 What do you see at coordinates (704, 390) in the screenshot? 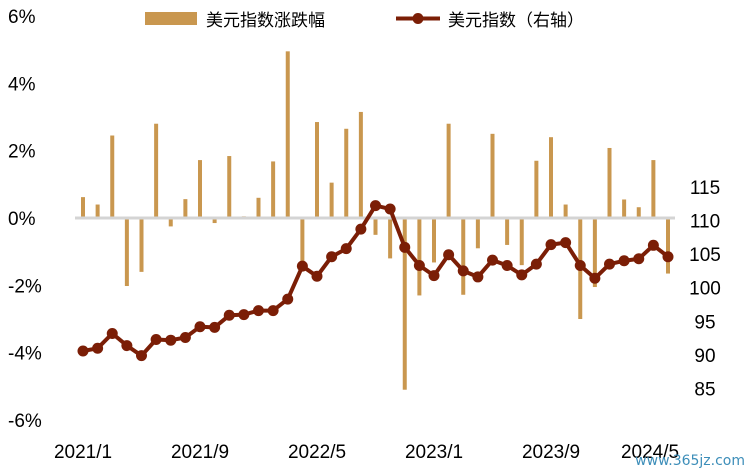
I see `right-tick-label: 85` at bounding box center [704, 390].